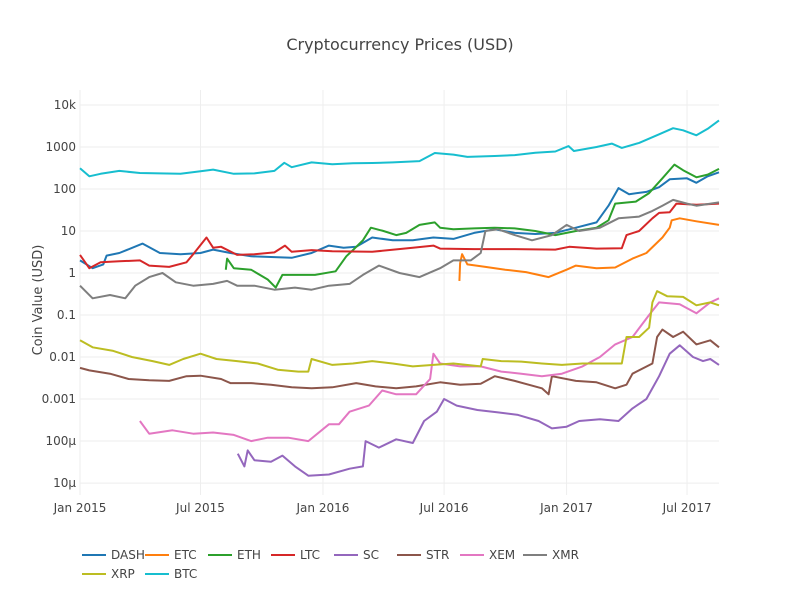  I want to click on legend-item-etc: ETC, so click(171, 555).